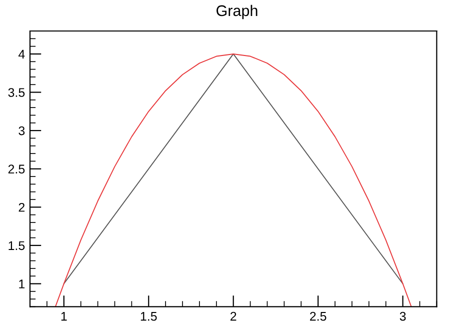 This screenshot has width=474, height=326. Describe the element at coordinates (318, 316) in the screenshot. I see `x-tick-label: 2.5` at that location.